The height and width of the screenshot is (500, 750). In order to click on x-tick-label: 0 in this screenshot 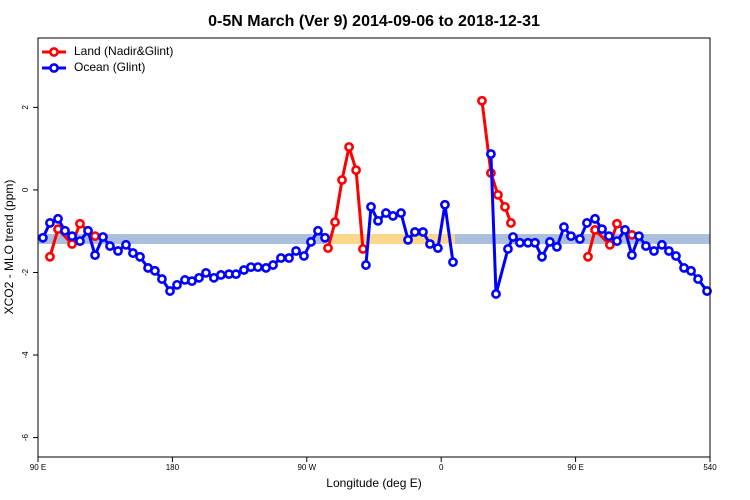, I will do `click(441, 467)`.